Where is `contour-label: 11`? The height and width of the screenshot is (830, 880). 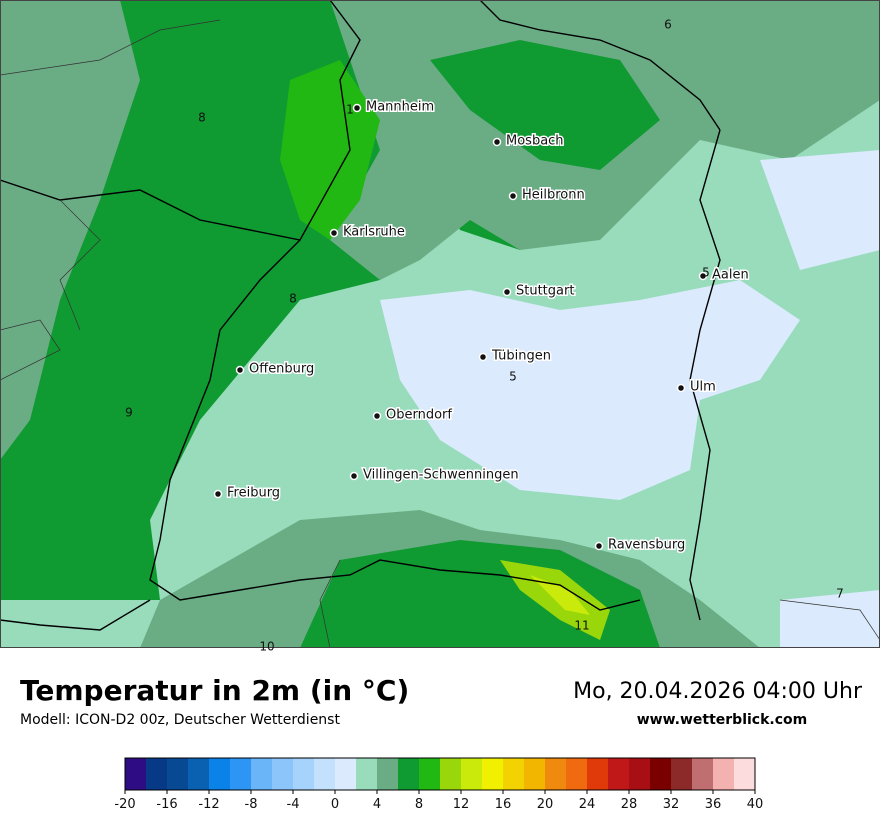 contour-label: 11 is located at coordinates (581, 626).